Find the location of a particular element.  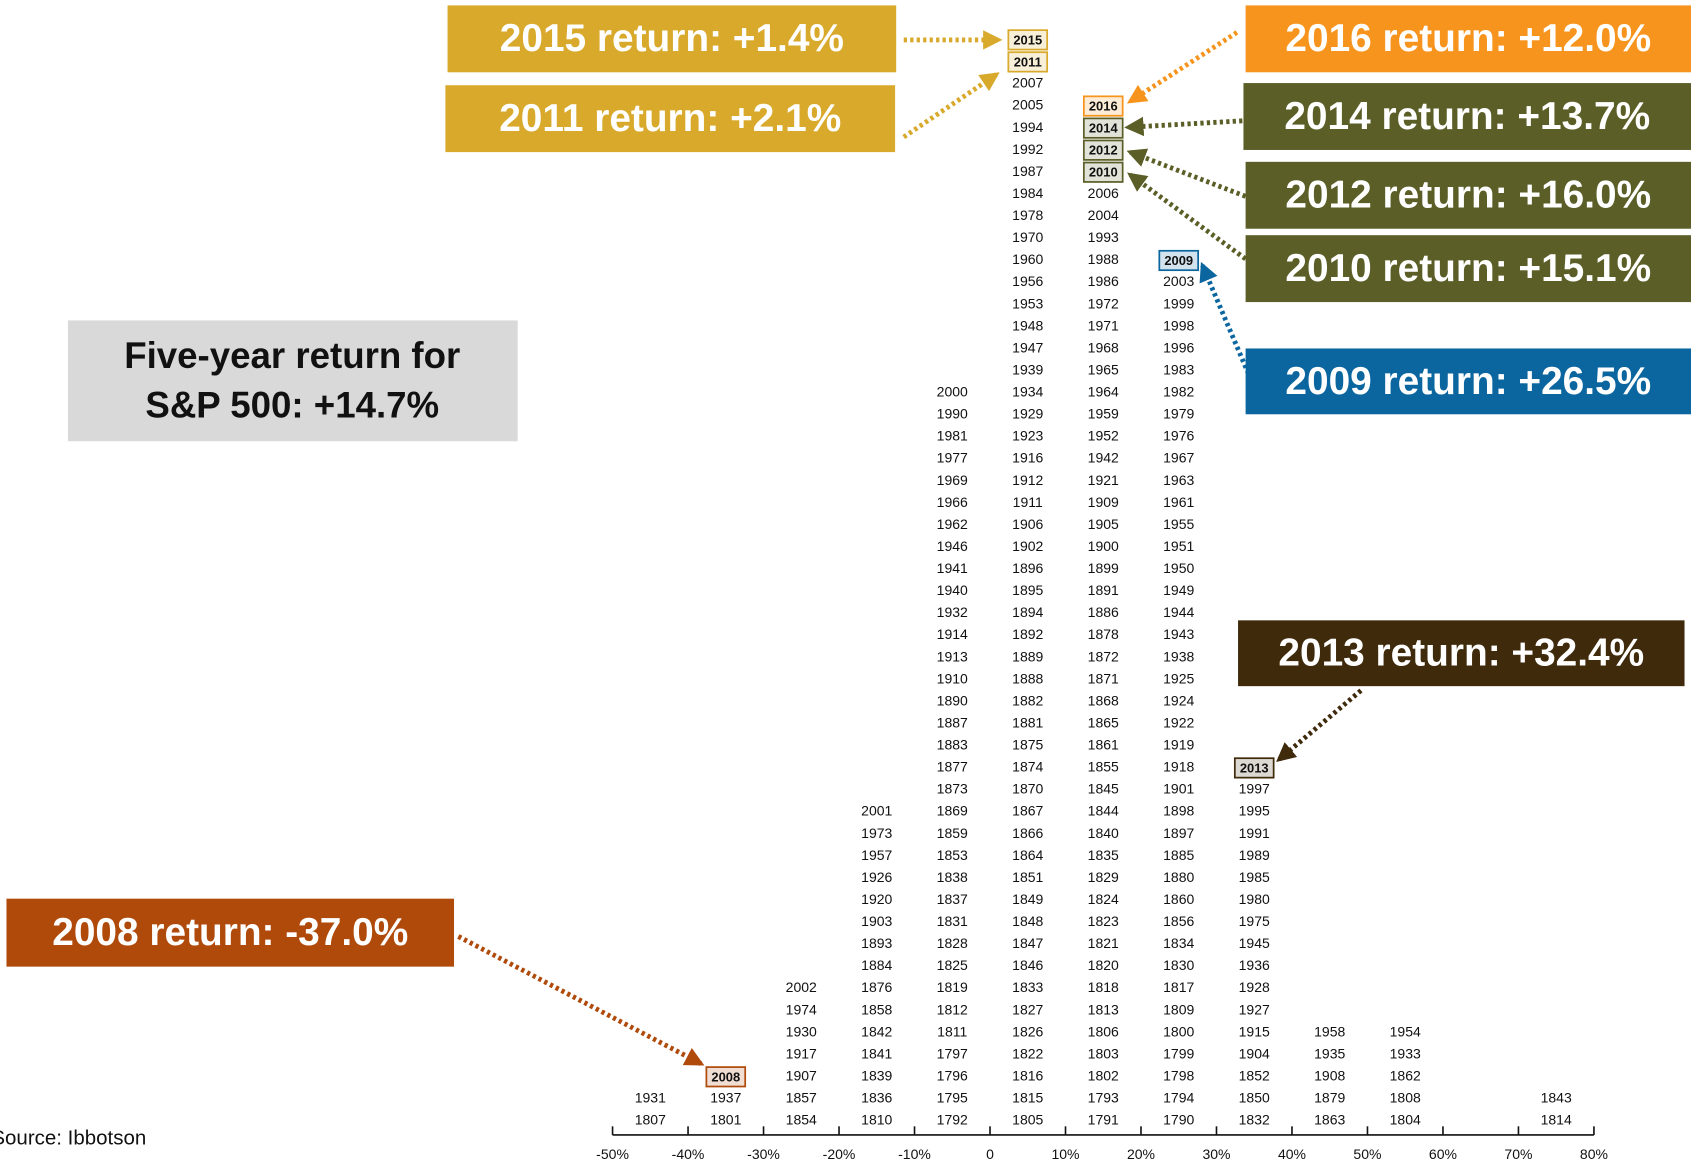

year-label: 1828 is located at coordinates (952, 943).